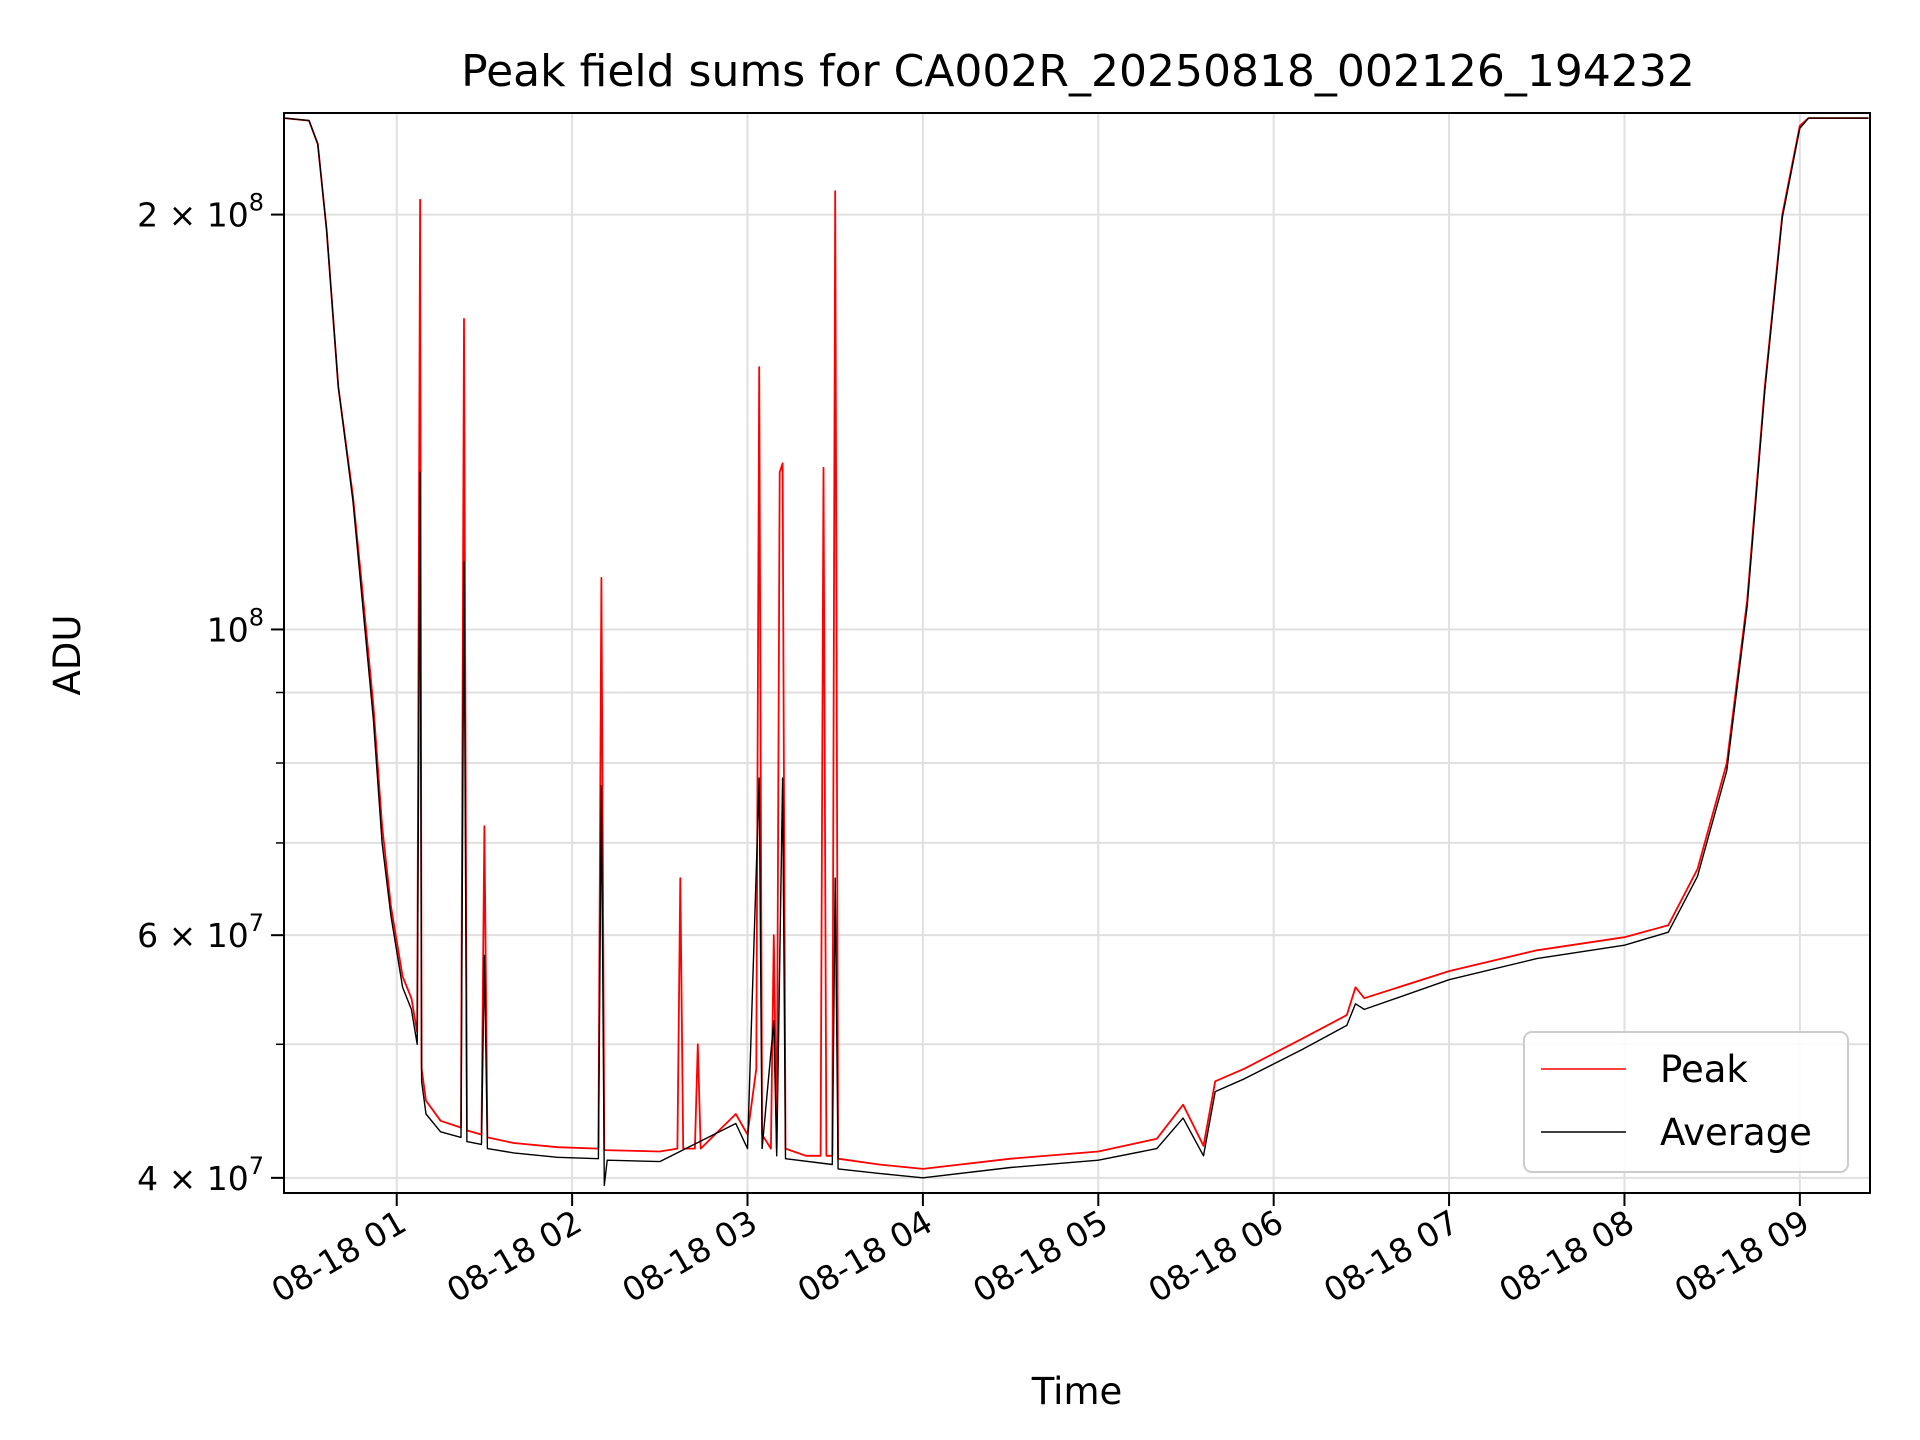  I want to click on legend: Peak Average, so click(1686, 1102).